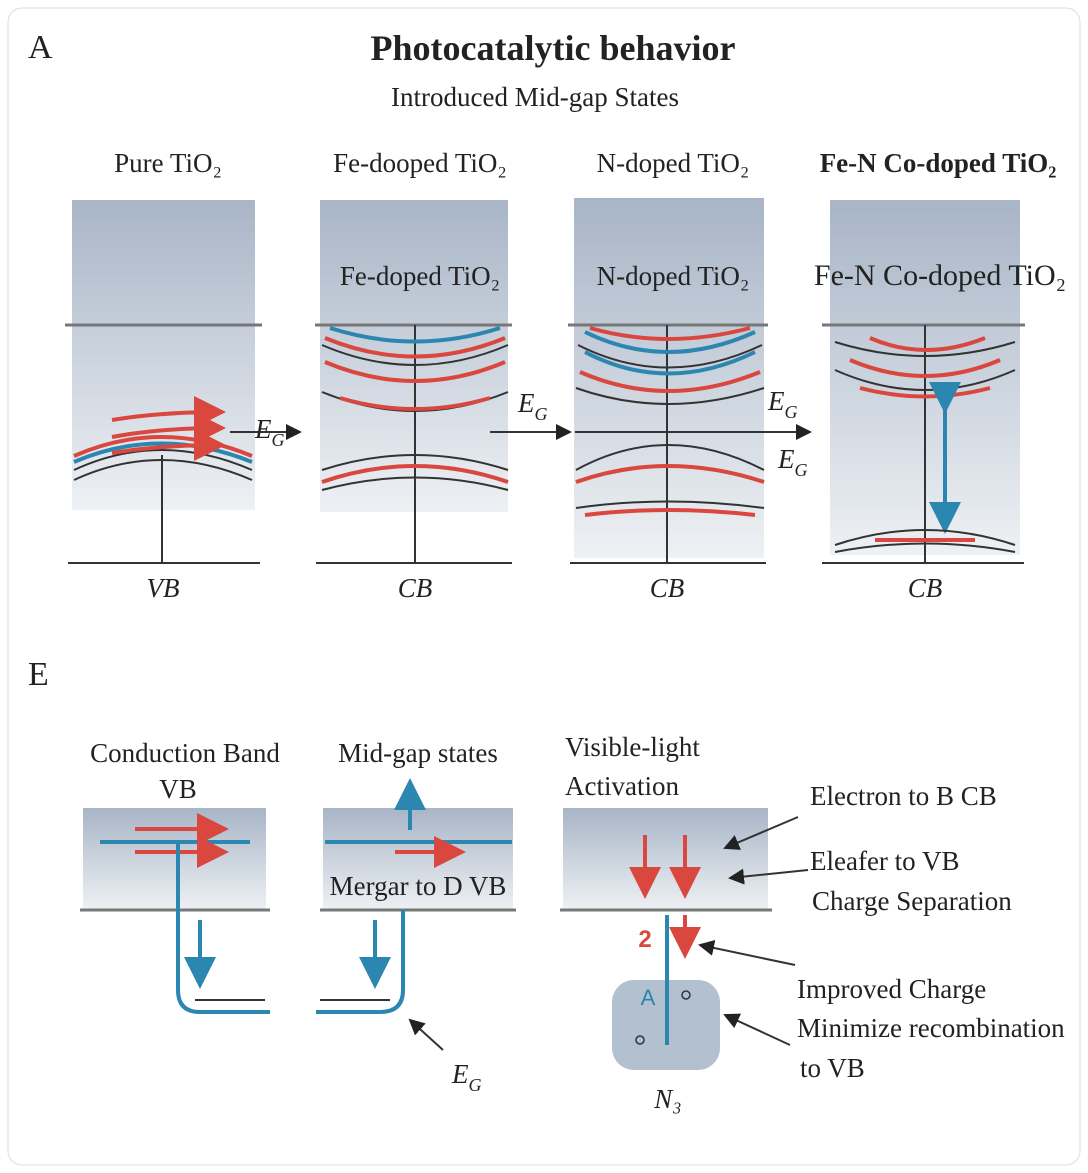 Image resolution: width=1088 pixels, height=1173 pixels. I want to click on note: Improved Charge, so click(891, 989).